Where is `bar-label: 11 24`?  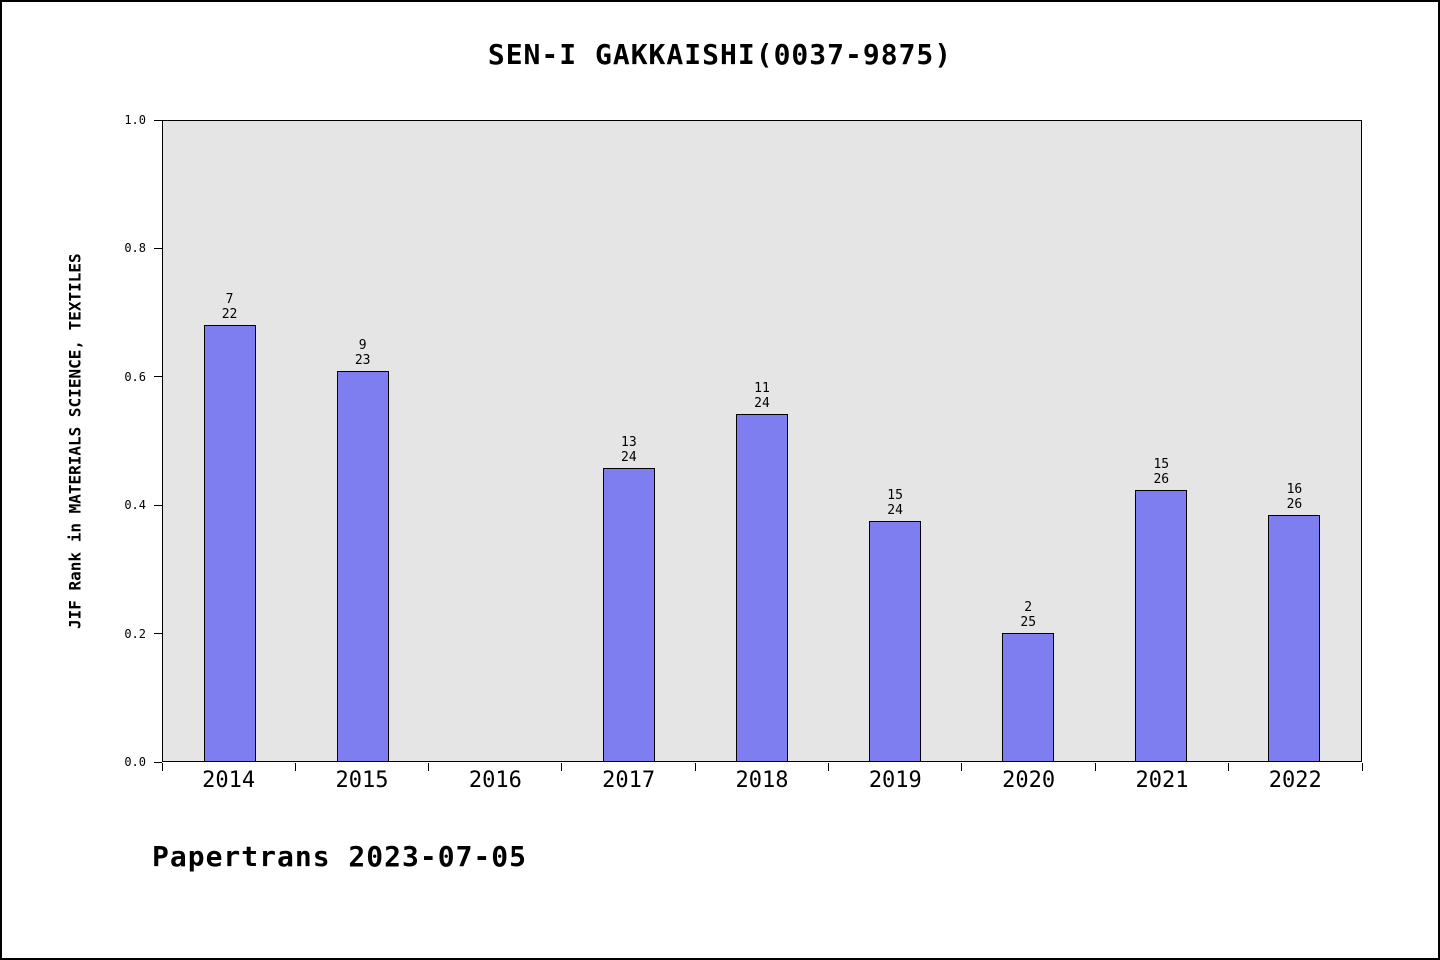
bar-label: 11 24 is located at coordinates (762, 396).